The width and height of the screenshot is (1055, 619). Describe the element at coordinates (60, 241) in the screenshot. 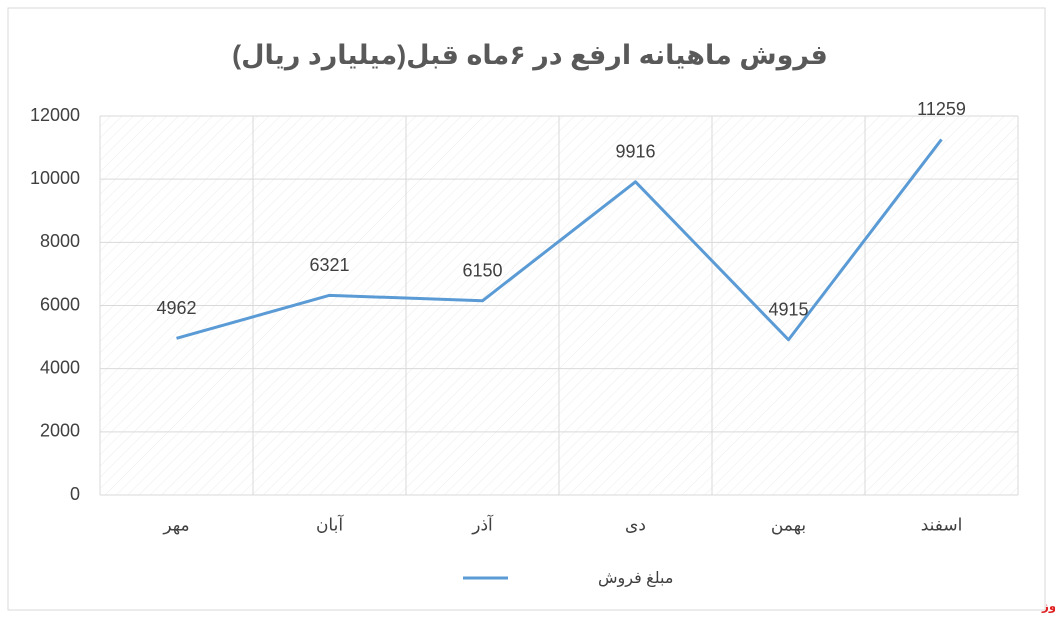

I see `y-tick-label: 8000` at that location.